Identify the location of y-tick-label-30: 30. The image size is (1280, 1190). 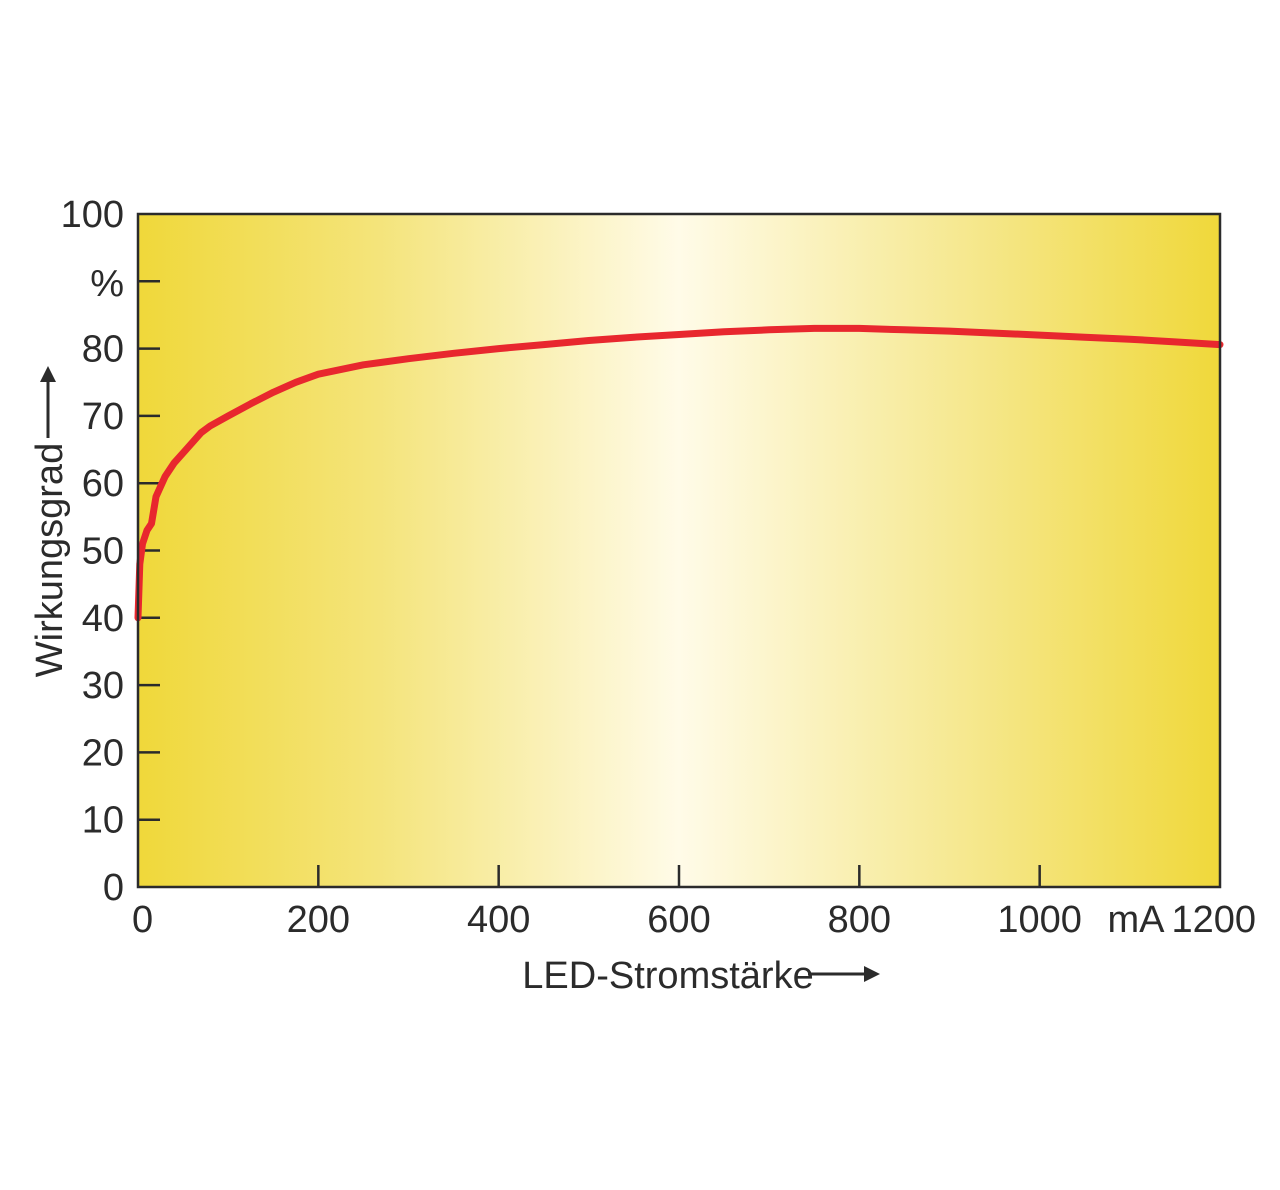
(103, 686).